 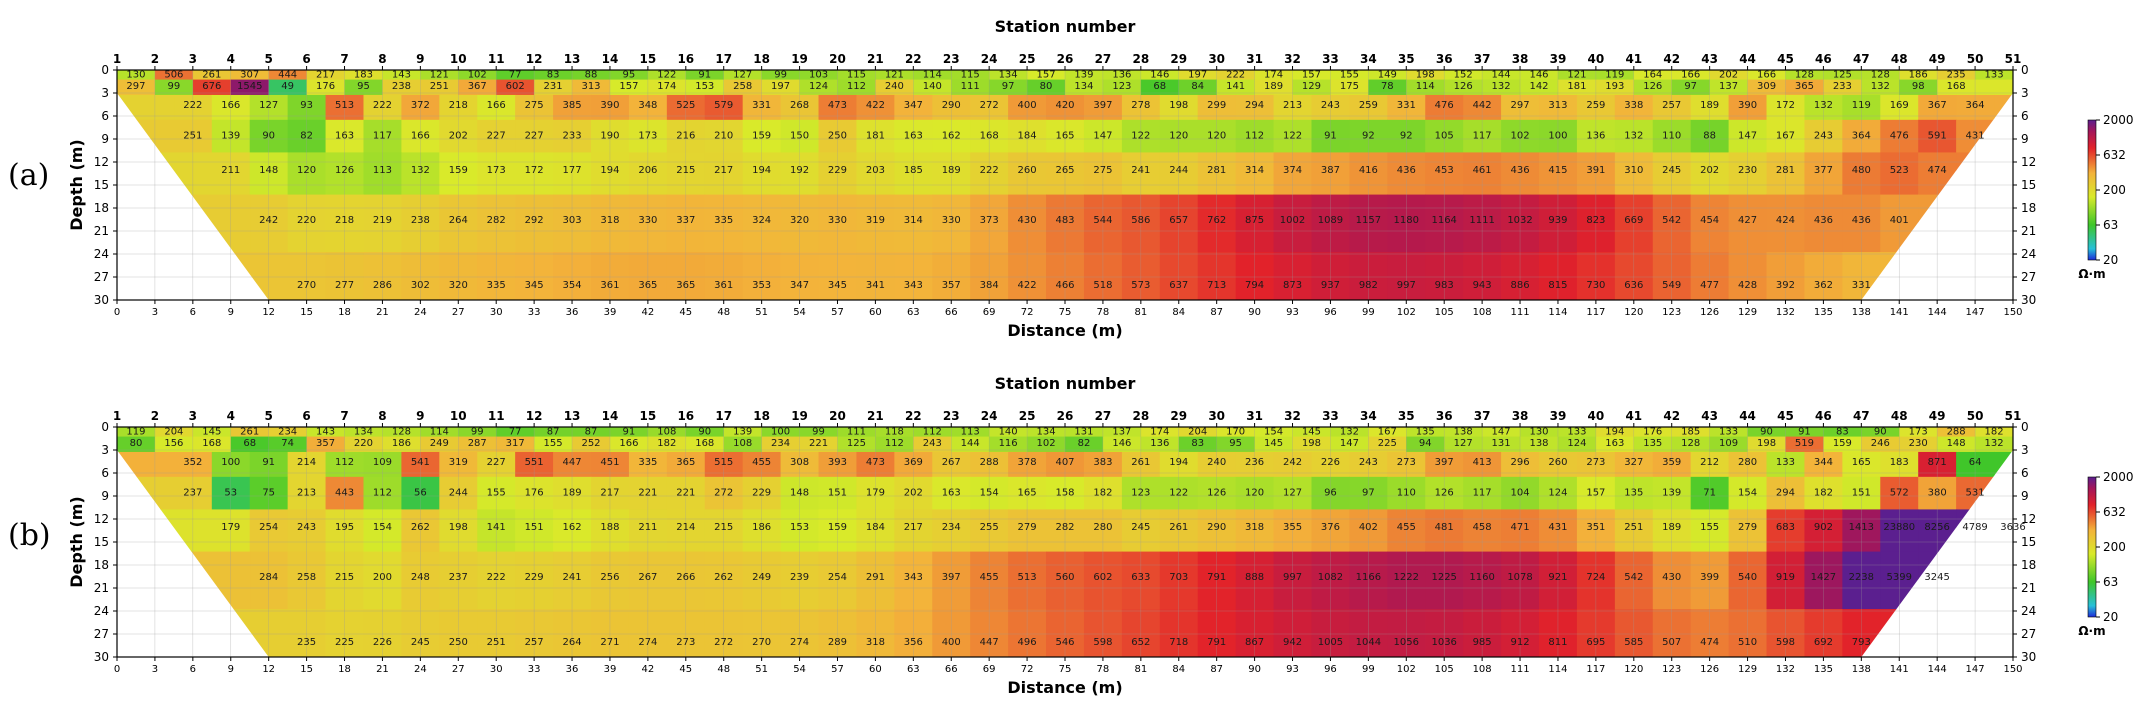 I want to click on data-label: 142, so click(x=1538, y=86).